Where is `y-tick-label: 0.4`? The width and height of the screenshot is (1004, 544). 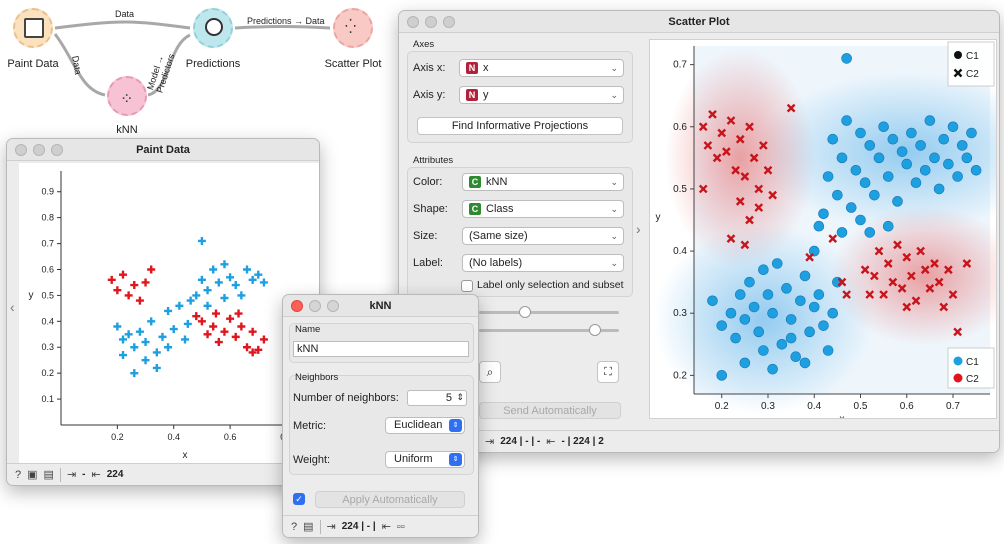 y-tick-label: 0.4 is located at coordinates (47, 321).